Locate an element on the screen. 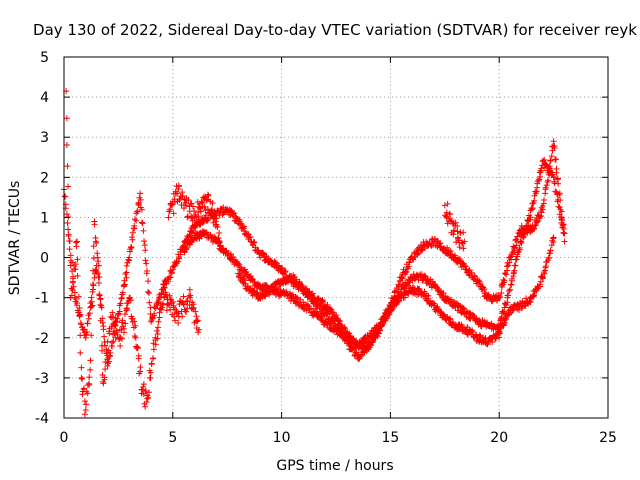 Image resolution: width=640 pixels, height=480 pixels. y-tick-label: -2 is located at coordinates (42, 339).